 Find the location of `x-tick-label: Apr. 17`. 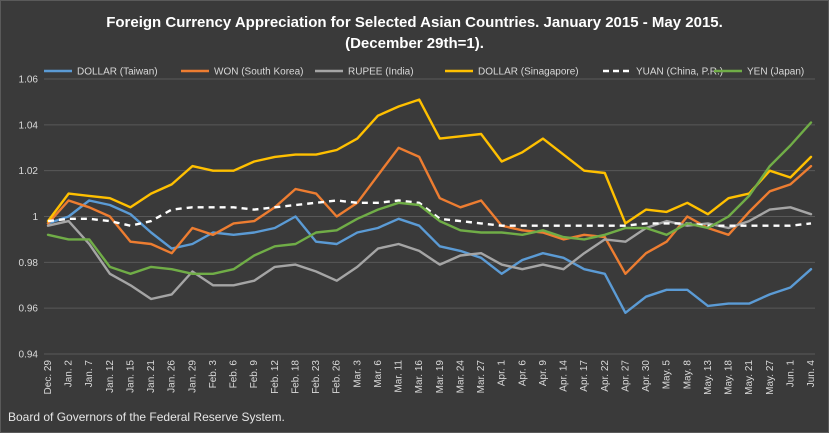

x-tick-label: Apr. 17 is located at coordinates (584, 376).